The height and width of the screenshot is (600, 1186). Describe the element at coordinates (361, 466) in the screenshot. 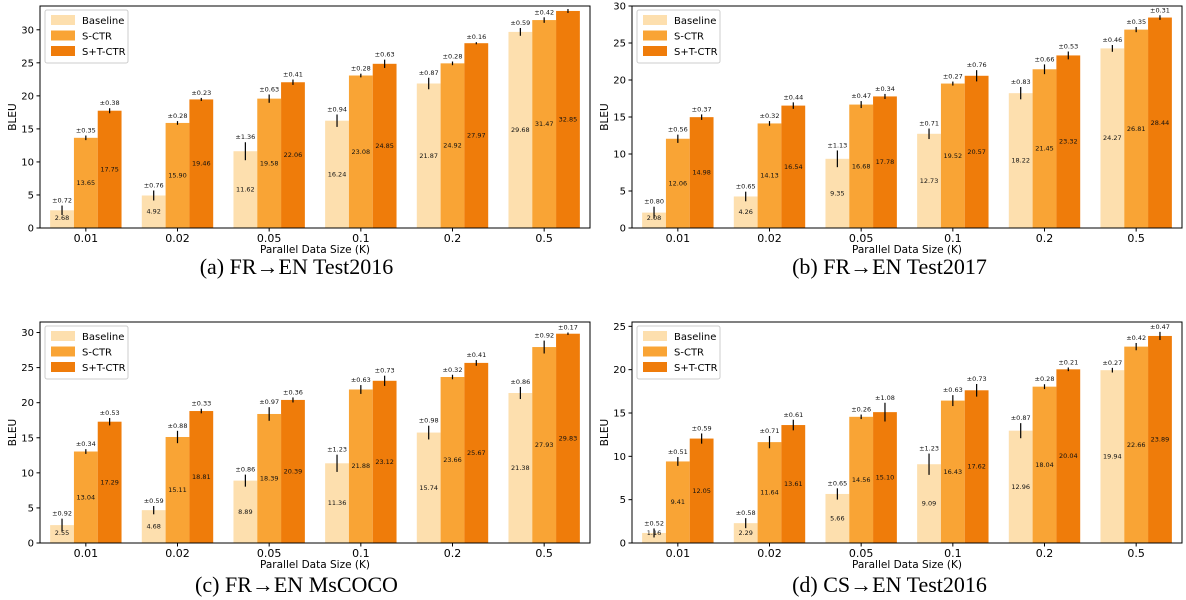

I see `value-label: 21.88` at that location.